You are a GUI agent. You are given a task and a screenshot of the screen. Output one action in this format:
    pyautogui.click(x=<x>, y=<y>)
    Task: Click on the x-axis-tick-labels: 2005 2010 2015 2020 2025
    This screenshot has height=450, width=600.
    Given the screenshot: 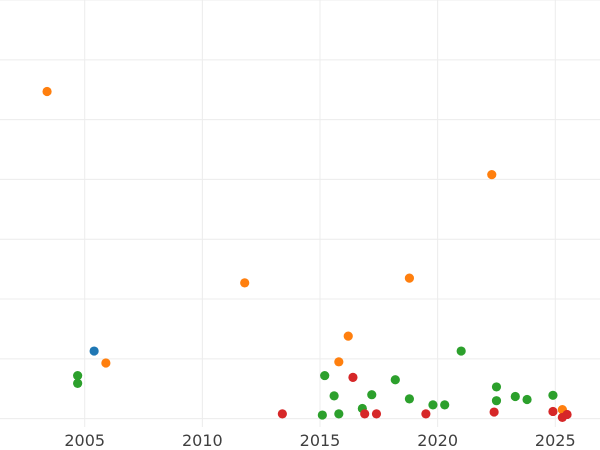 What is the action you would take?
    pyautogui.click(x=319, y=440)
    